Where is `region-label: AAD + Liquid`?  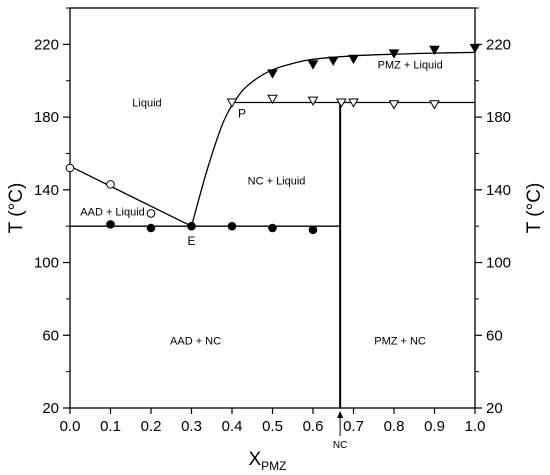
region-label: AAD + Liquid is located at coordinates (112, 213).